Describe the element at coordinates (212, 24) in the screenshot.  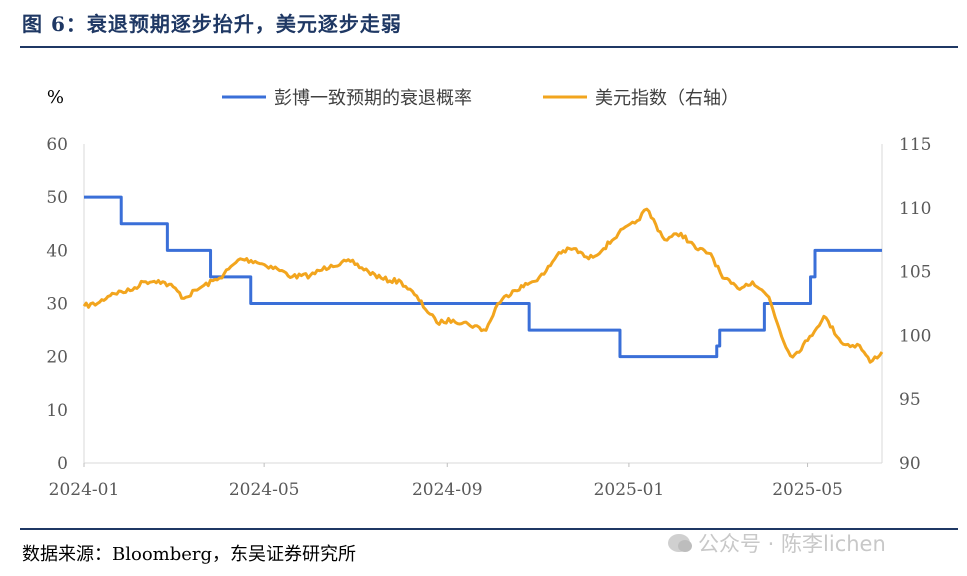
I see `figure-title: 图 6：衰退预期逐步抬升，美元逐步走弱` at that location.